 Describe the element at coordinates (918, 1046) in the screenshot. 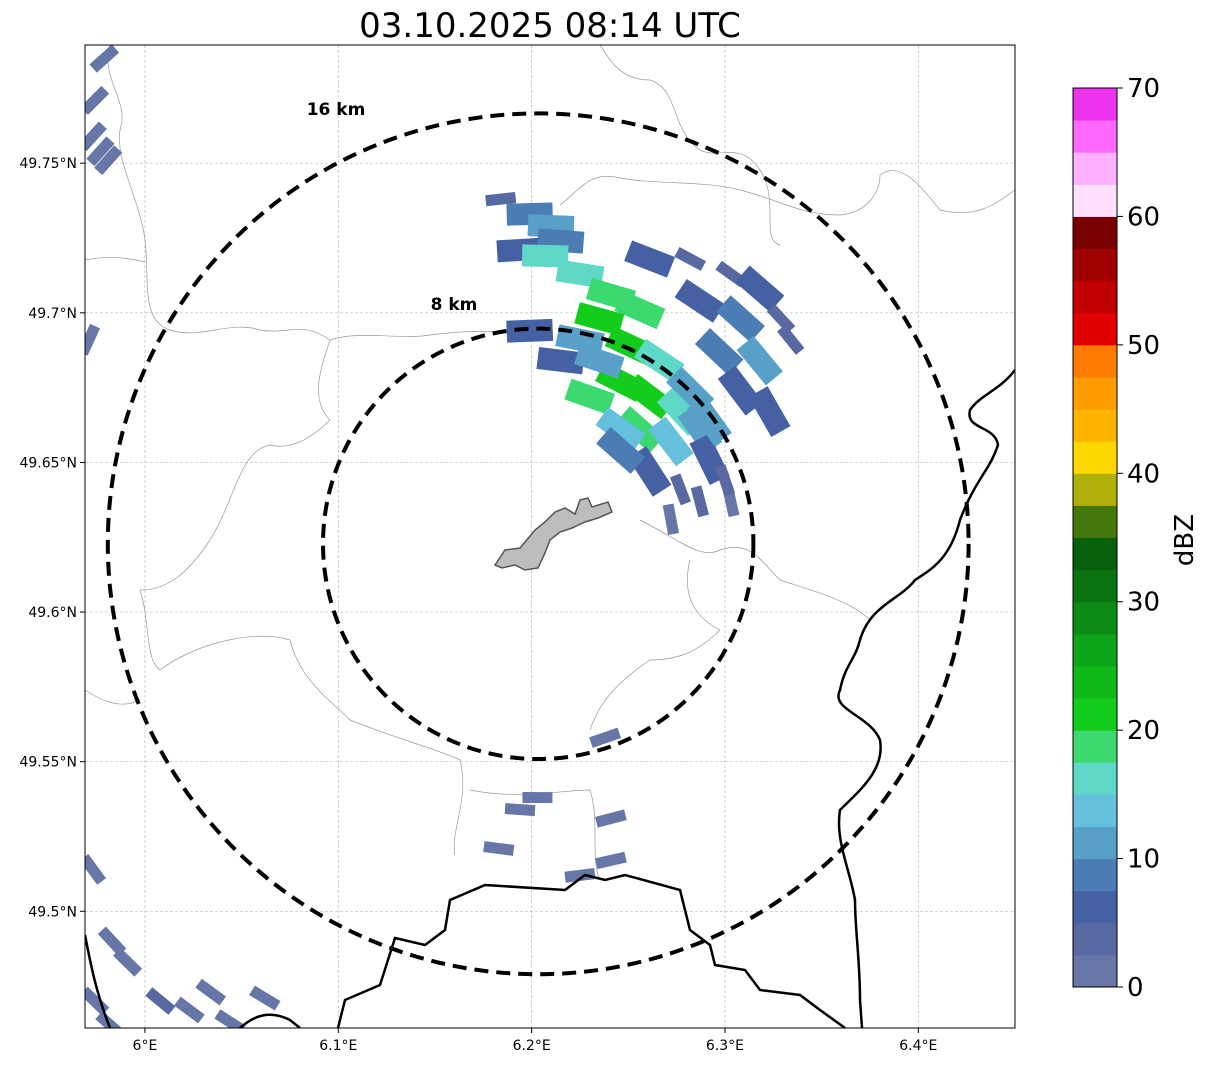

I see `x-tick-label: 6.4°E` at that location.